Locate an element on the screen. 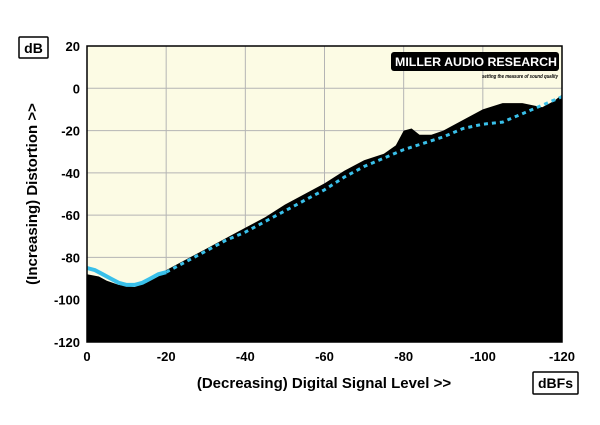 The height and width of the screenshot is (425, 600). y-tick-label: 0 is located at coordinates (76, 88).